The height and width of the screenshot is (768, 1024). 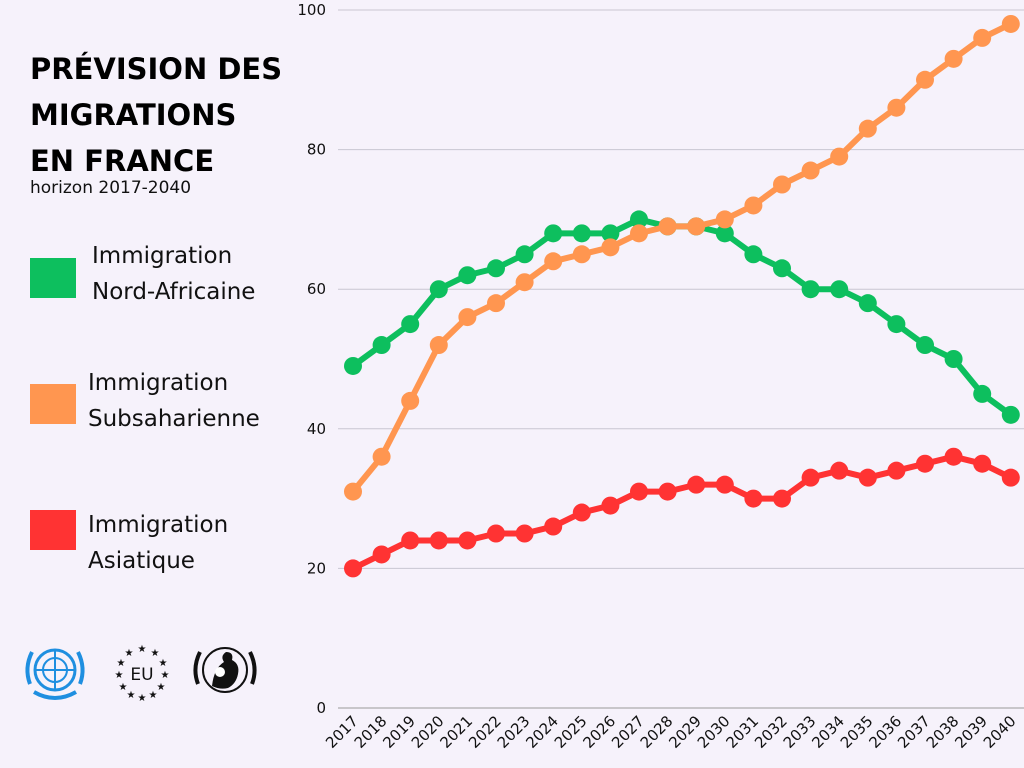 I want to click on x-tick-label: 2025, so click(x=571, y=732).